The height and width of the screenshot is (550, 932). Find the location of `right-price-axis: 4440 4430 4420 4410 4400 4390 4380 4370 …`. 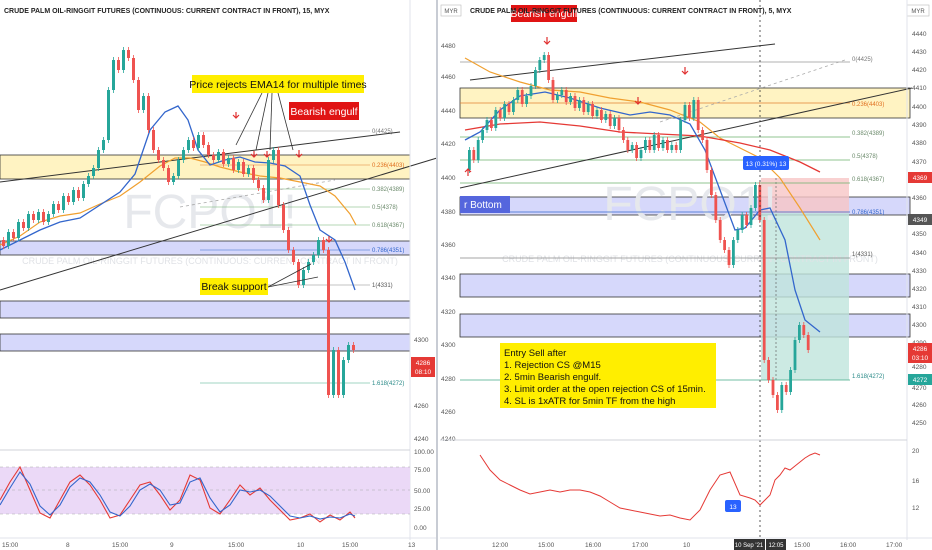

right-price-axis: 4440 4430 4420 4410 4400 4390 4380 4370 … is located at coordinates (919, 229).